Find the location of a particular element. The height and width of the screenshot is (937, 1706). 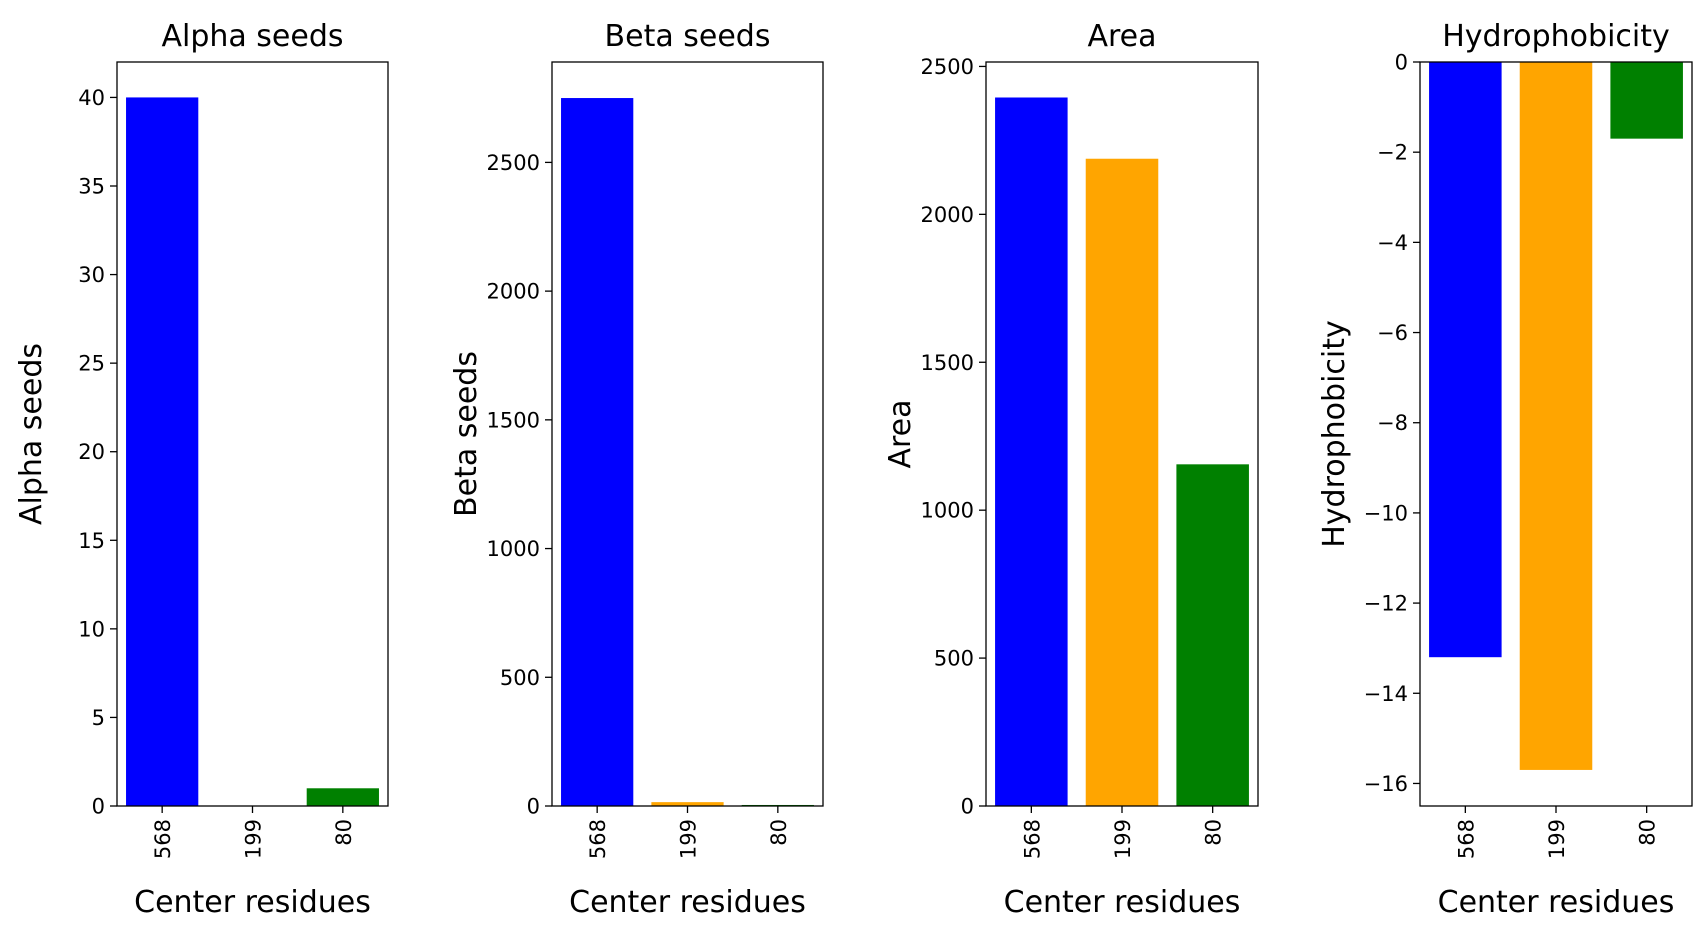

subplot-0-marks: 568 199 80 0 5 10 15 20 25 30 35 40 is located at coordinates (228, 472).